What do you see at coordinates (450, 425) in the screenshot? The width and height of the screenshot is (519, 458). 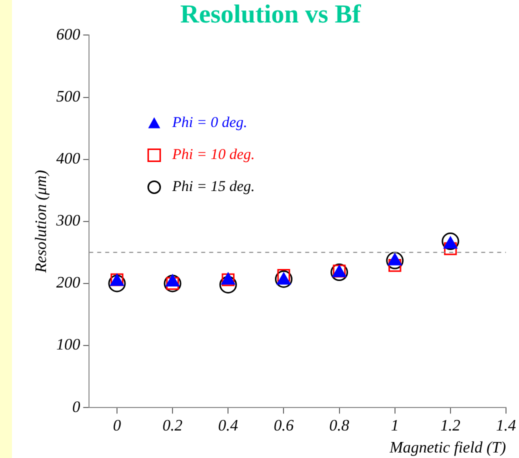 I see `x-tick-label: 1.2` at bounding box center [450, 425].